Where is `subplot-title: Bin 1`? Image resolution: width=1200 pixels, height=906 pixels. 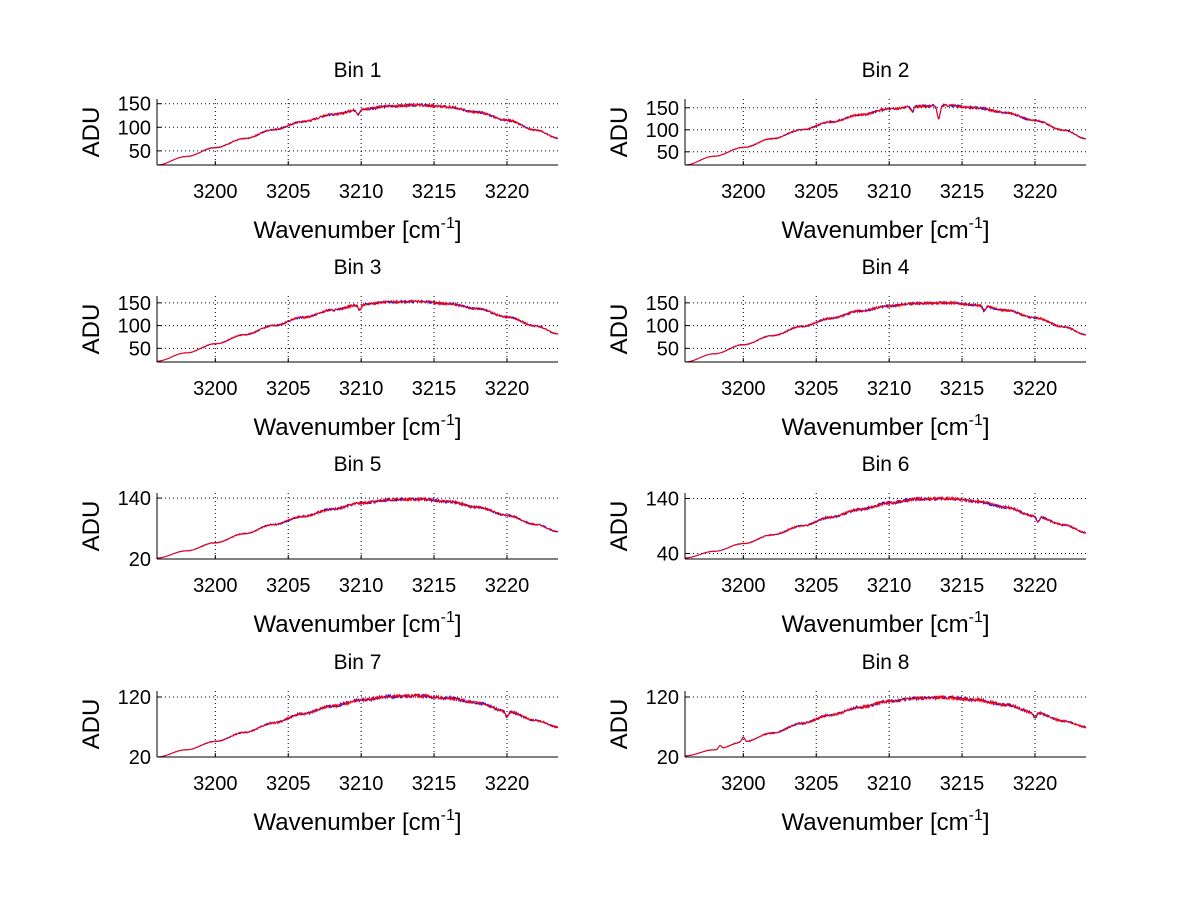
subplot-title: Bin 1 is located at coordinates (358, 70).